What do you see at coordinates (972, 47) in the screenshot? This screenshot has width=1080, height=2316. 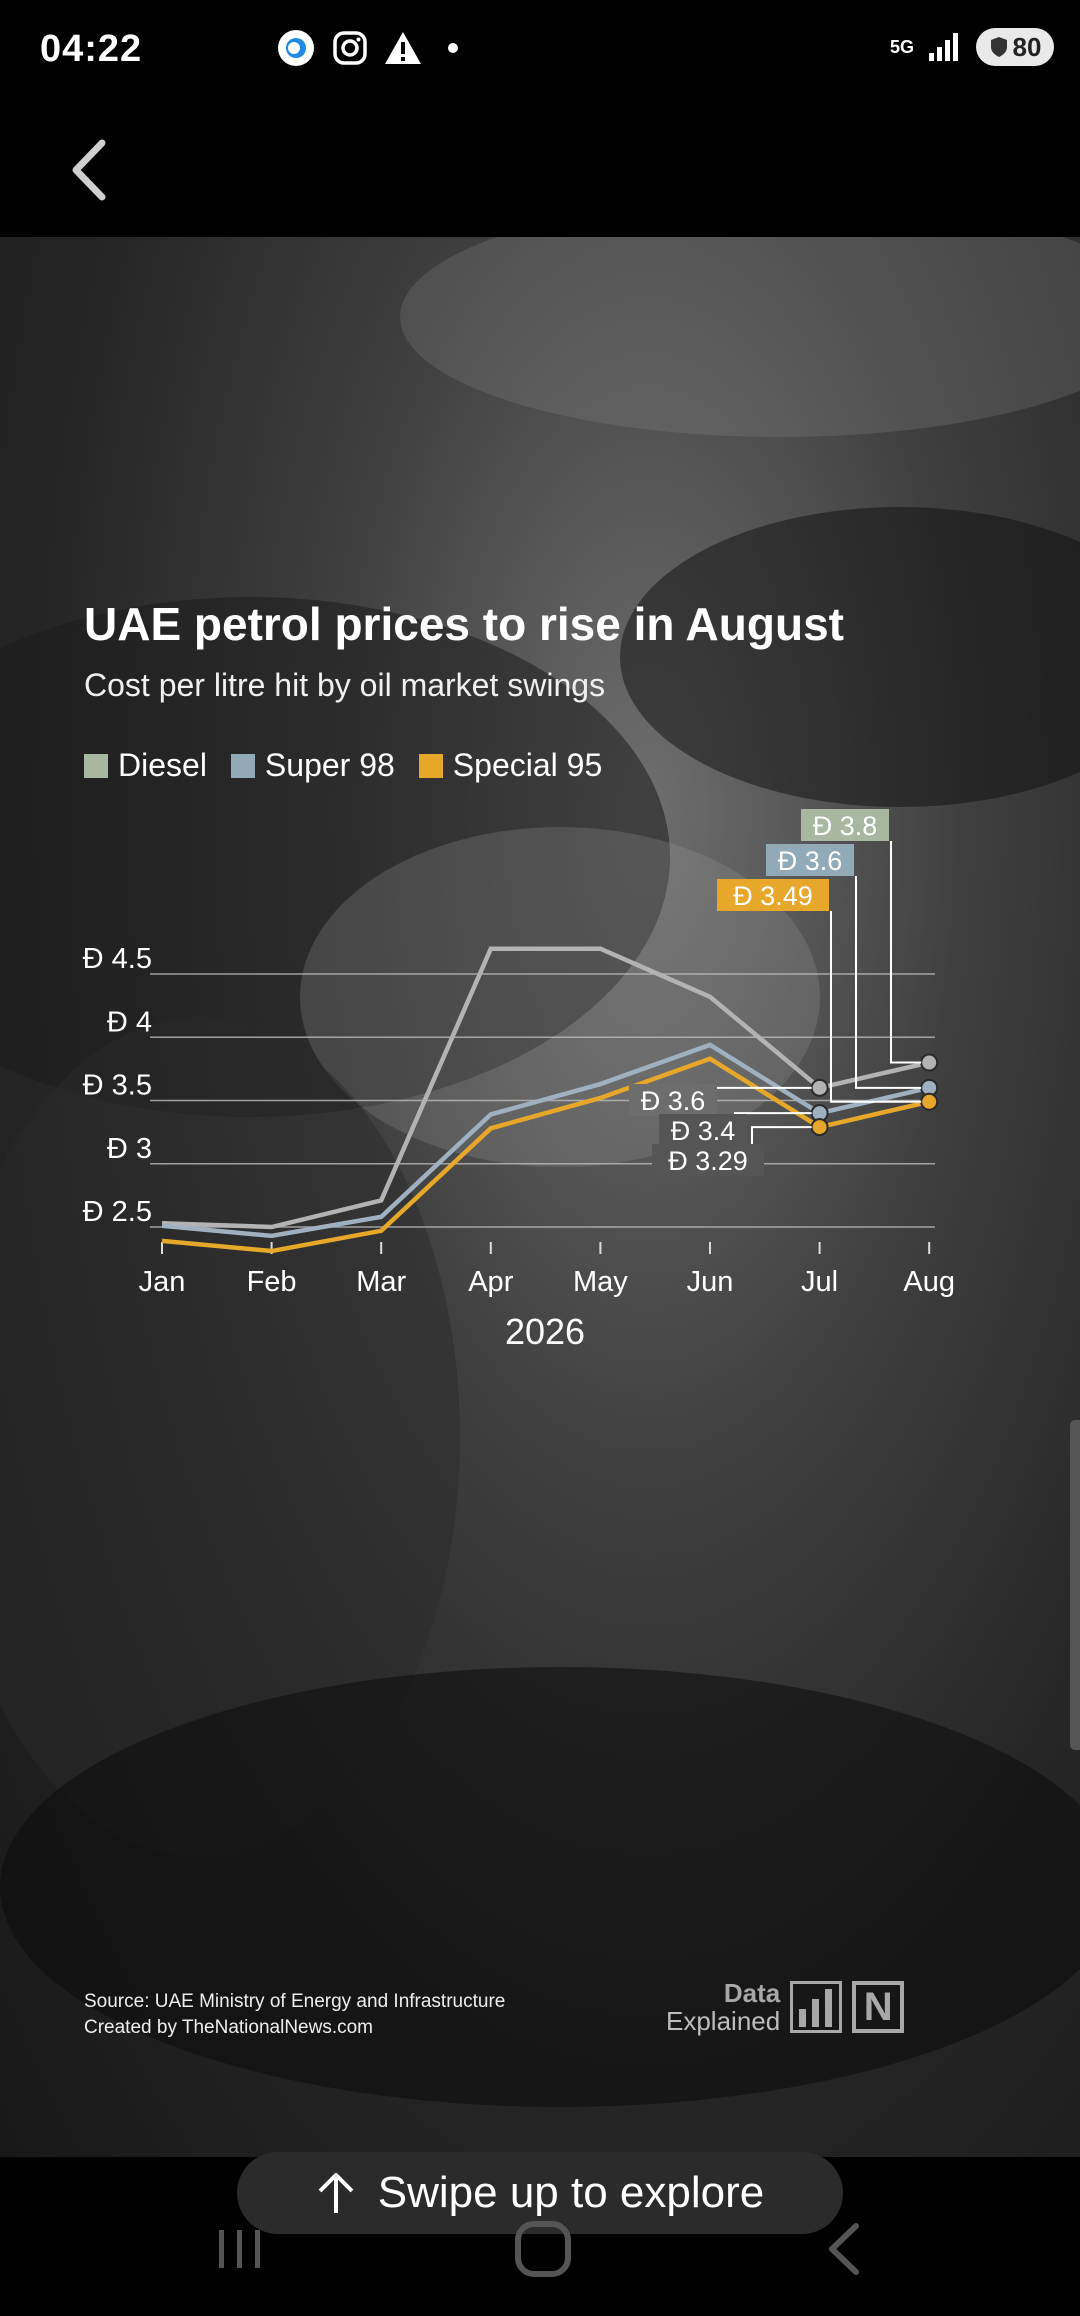 I see `status-system-icons: 5G 80` at bounding box center [972, 47].